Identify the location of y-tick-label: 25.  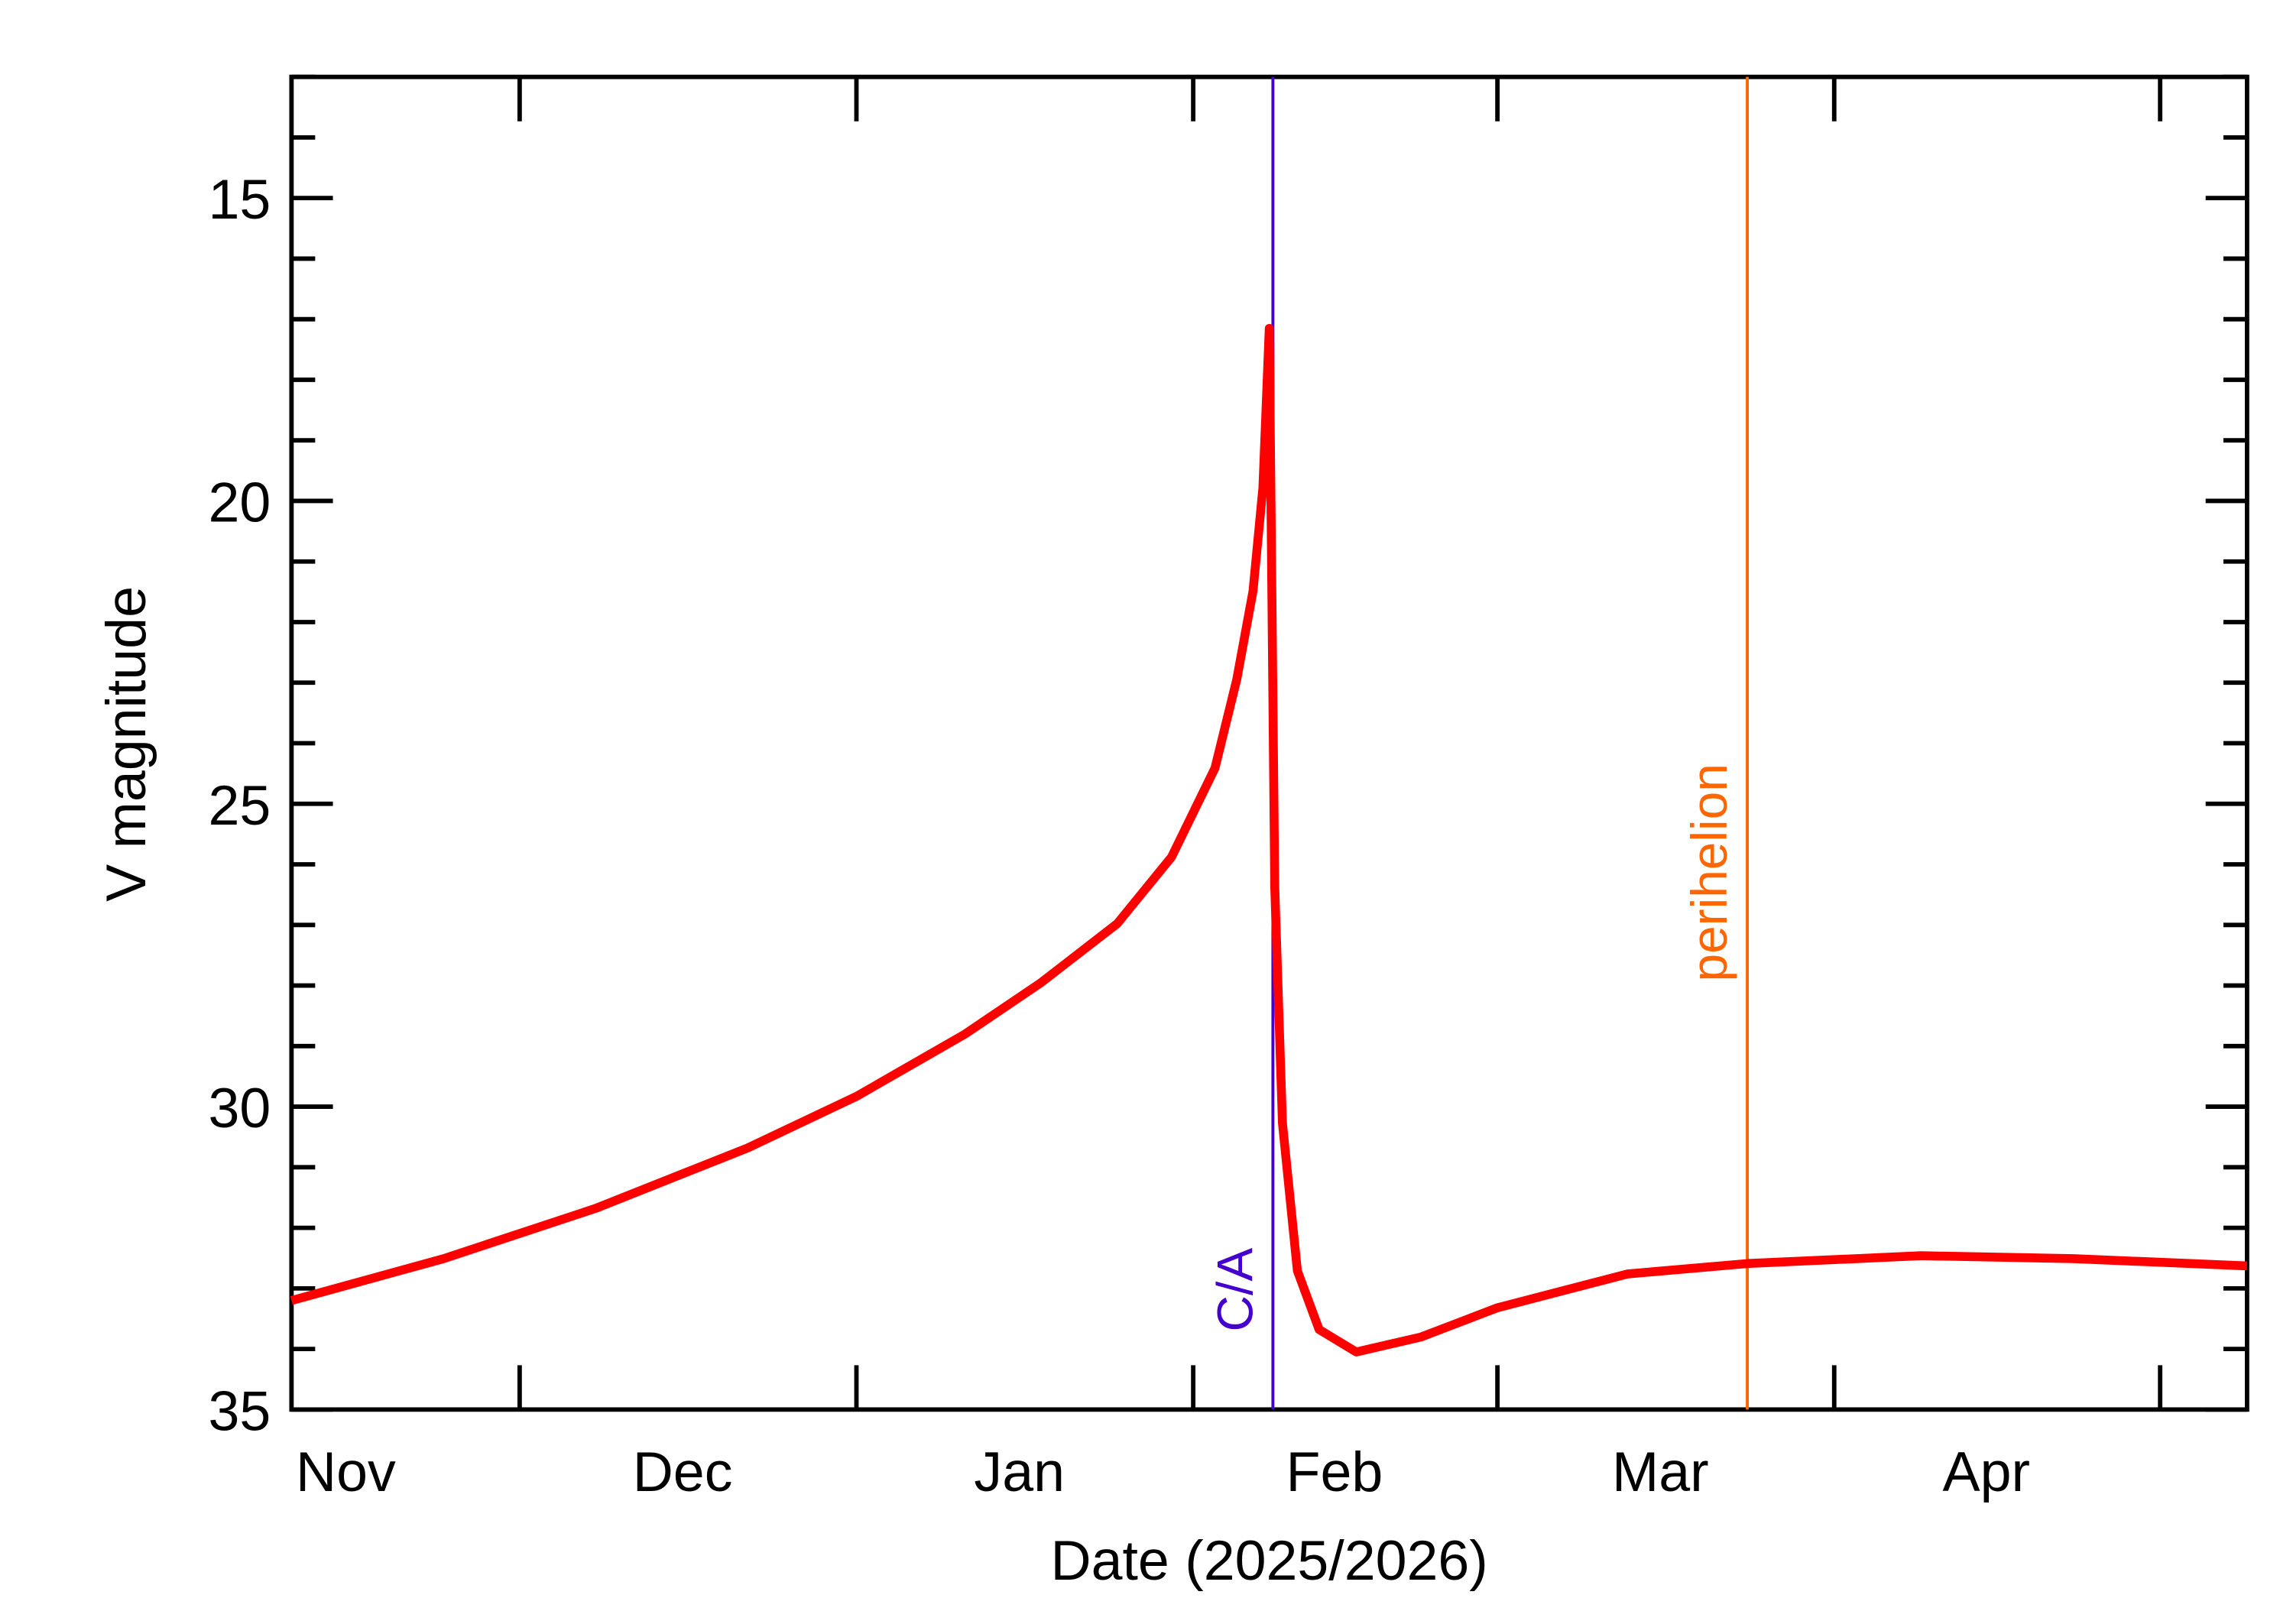
(239, 805).